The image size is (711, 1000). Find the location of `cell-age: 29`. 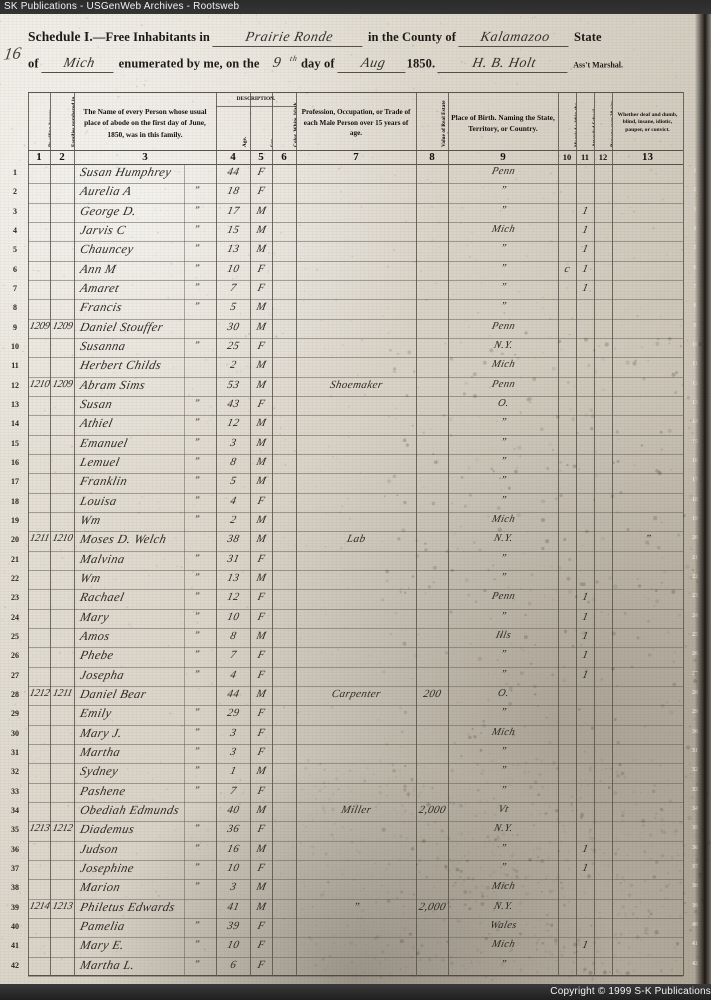

cell-age: 29 is located at coordinates (233, 713).